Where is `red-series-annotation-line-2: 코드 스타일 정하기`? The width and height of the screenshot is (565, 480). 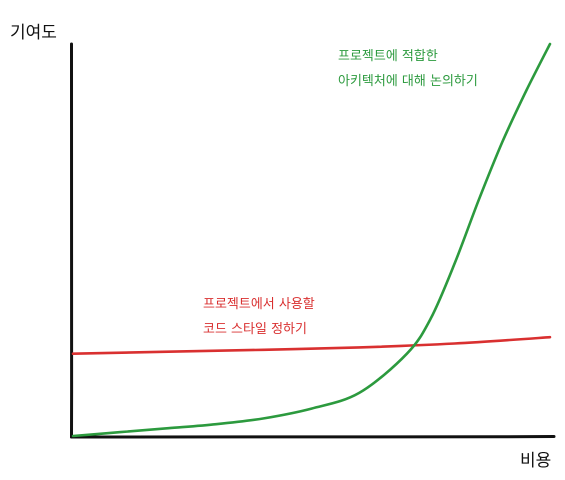
red-series-annotation-line-2: 코드 스타일 정하기 is located at coordinates (255, 329).